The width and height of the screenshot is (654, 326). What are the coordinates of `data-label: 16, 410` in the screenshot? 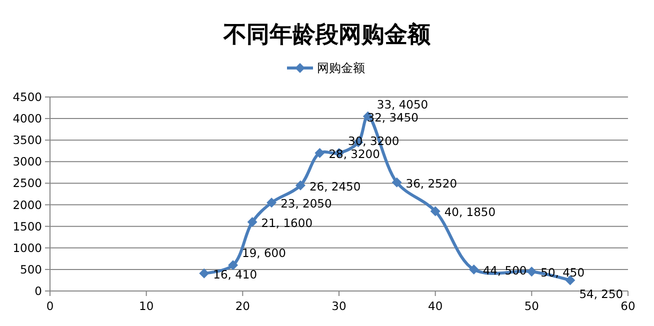 It's located at (235, 274).